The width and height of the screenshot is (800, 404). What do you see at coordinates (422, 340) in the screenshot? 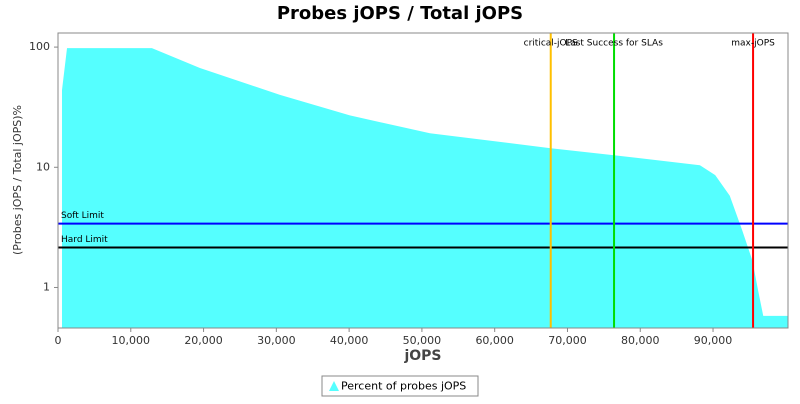
I see `x-tick-label: 50,000` at bounding box center [422, 340].